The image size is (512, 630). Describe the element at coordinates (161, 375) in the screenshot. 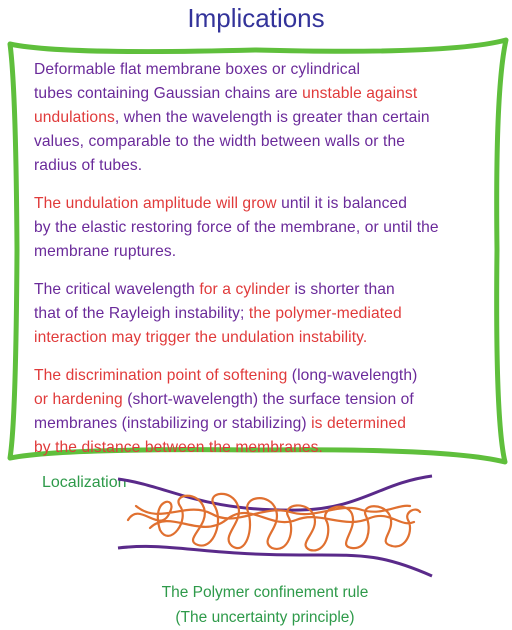

I see `text-segment: The discrimination point of softening` at that location.